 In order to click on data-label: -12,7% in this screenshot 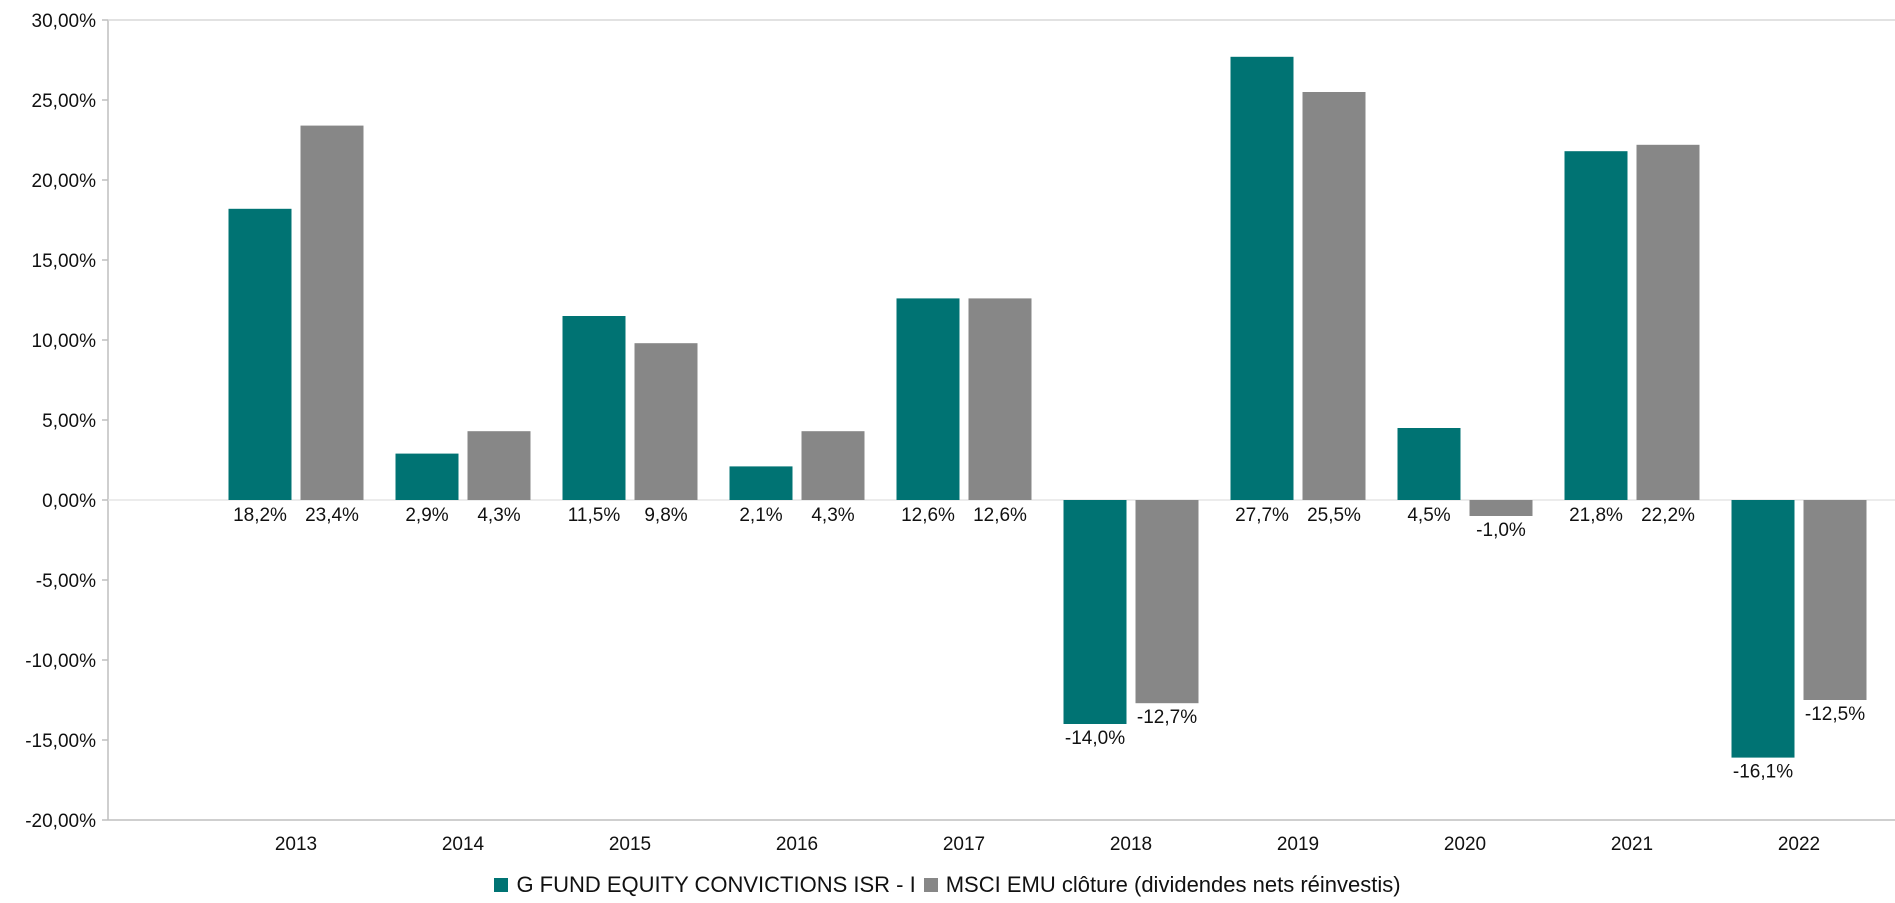, I will do `click(1167, 717)`.